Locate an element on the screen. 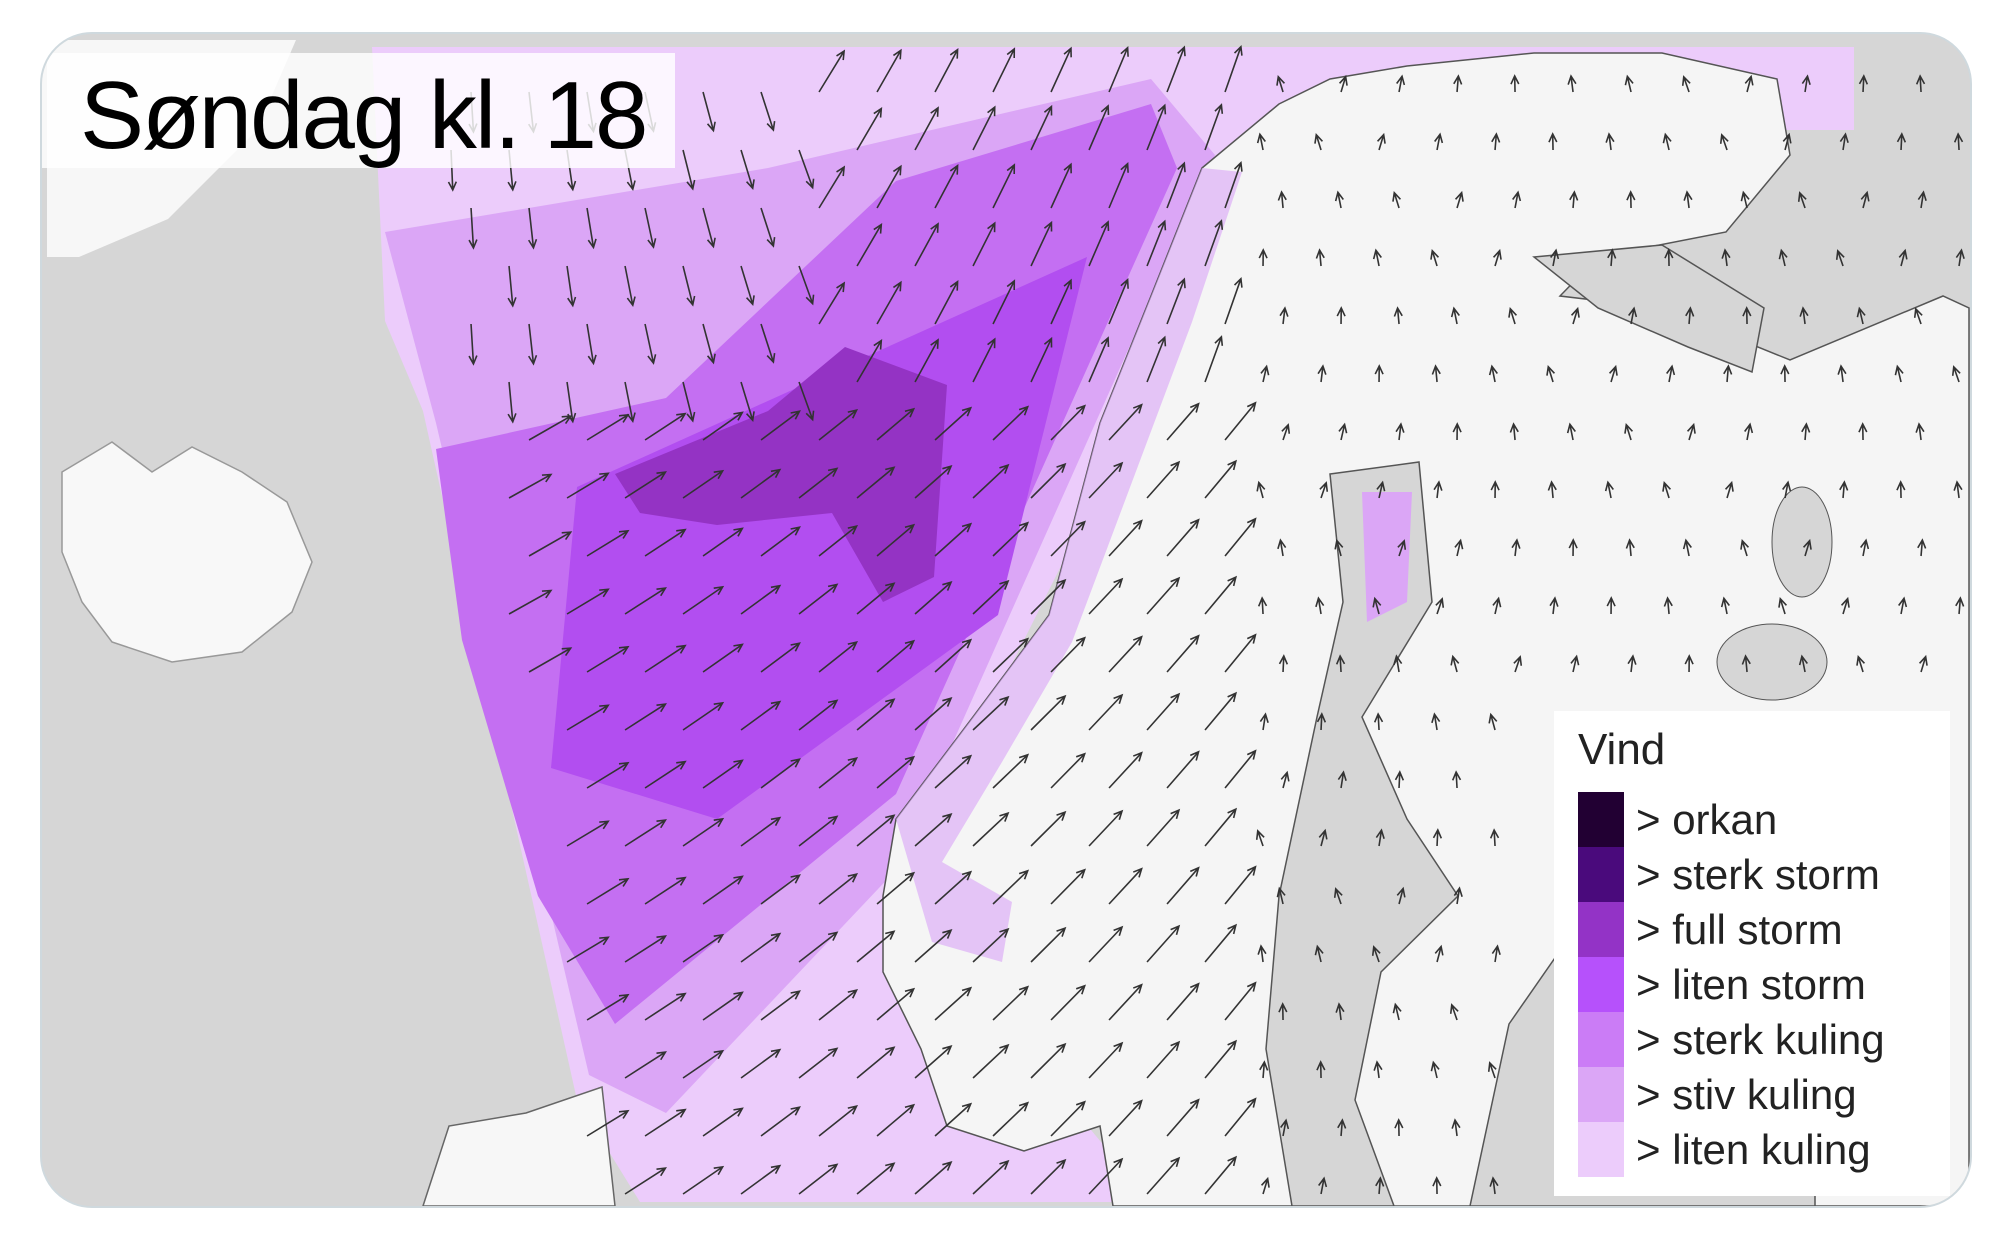 Image resolution: width=2000 pixels, height=1240 pixels. legend-item: > sterk kuling is located at coordinates (1731, 1039).